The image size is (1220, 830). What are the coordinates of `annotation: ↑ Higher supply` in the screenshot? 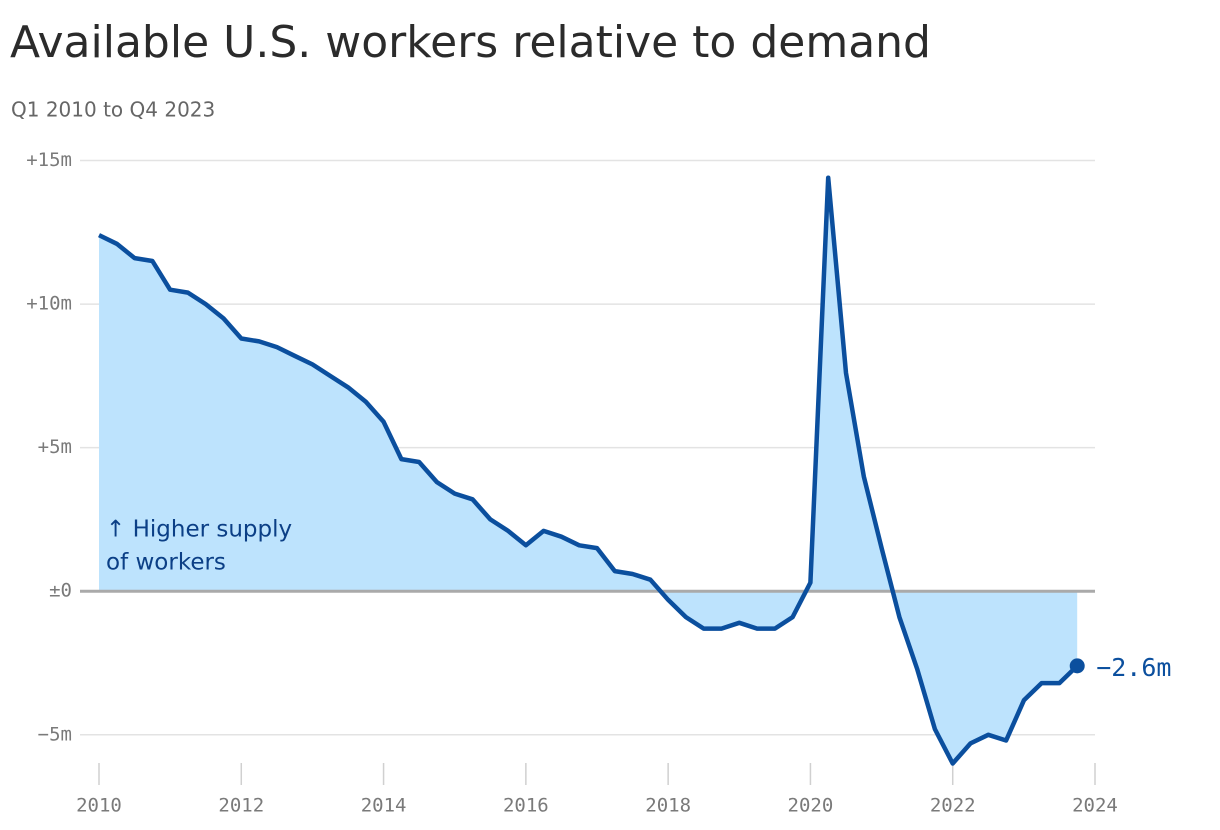 It's located at (199, 530).